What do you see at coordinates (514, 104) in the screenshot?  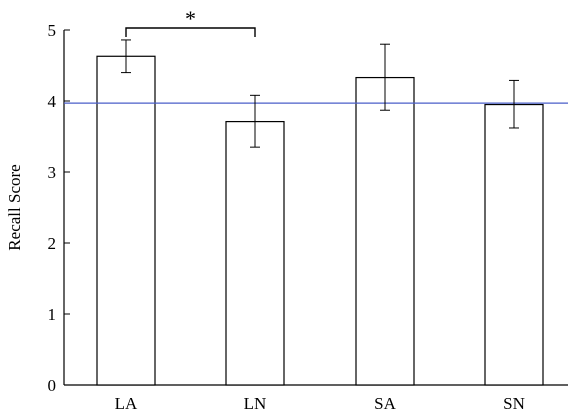 I see `error-bar-sn` at bounding box center [514, 104].